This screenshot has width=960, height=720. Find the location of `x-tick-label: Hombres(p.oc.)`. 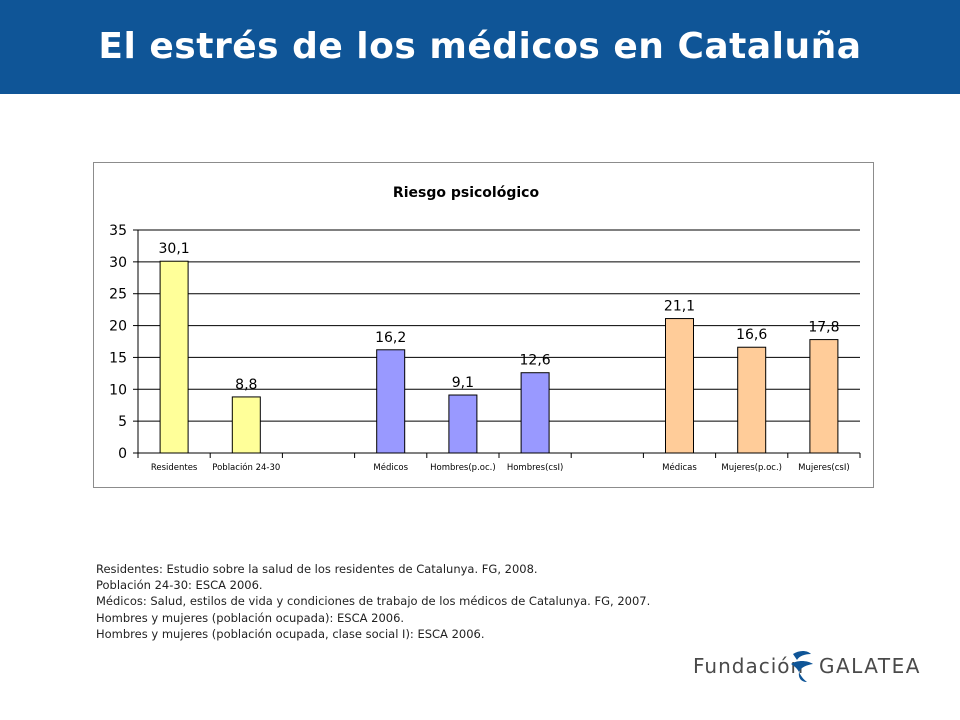

x-tick-label: Hombres(p.oc.) is located at coordinates (463, 468).